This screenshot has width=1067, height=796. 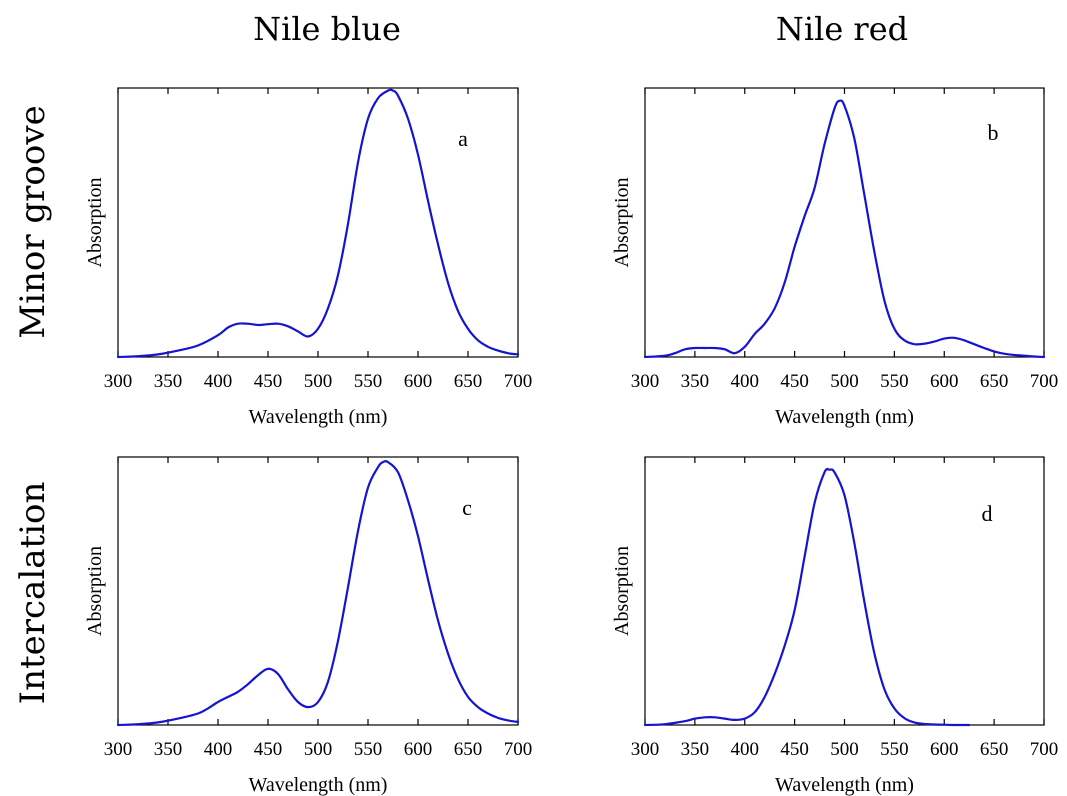 I want to click on column-title-nile-blue: Nile blue, so click(x=327, y=29).